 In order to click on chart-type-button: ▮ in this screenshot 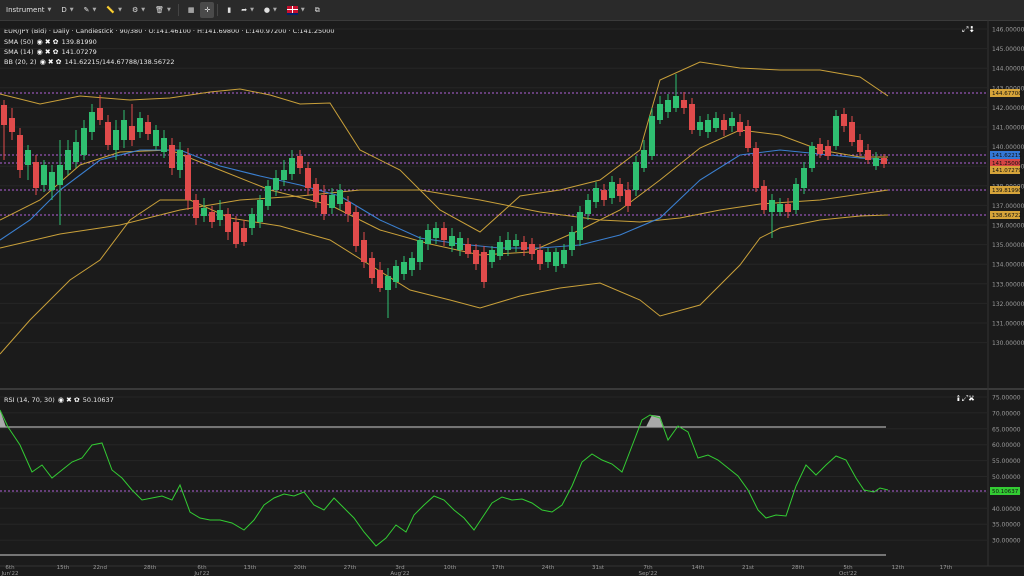, I will do `click(229, 10)`.